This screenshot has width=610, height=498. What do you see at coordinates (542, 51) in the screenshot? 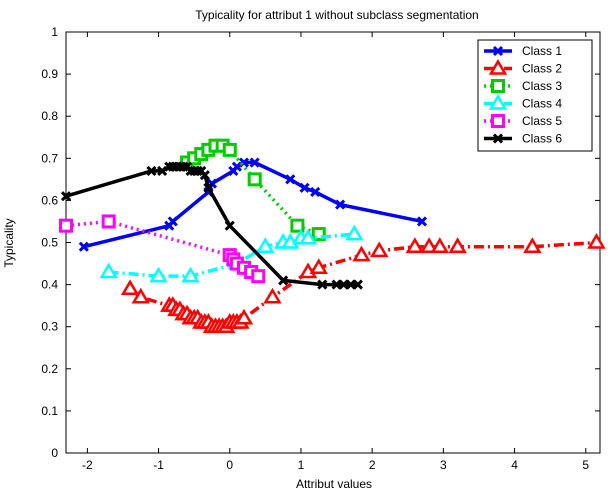
I see `legend-label: Class 1` at bounding box center [542, 51].